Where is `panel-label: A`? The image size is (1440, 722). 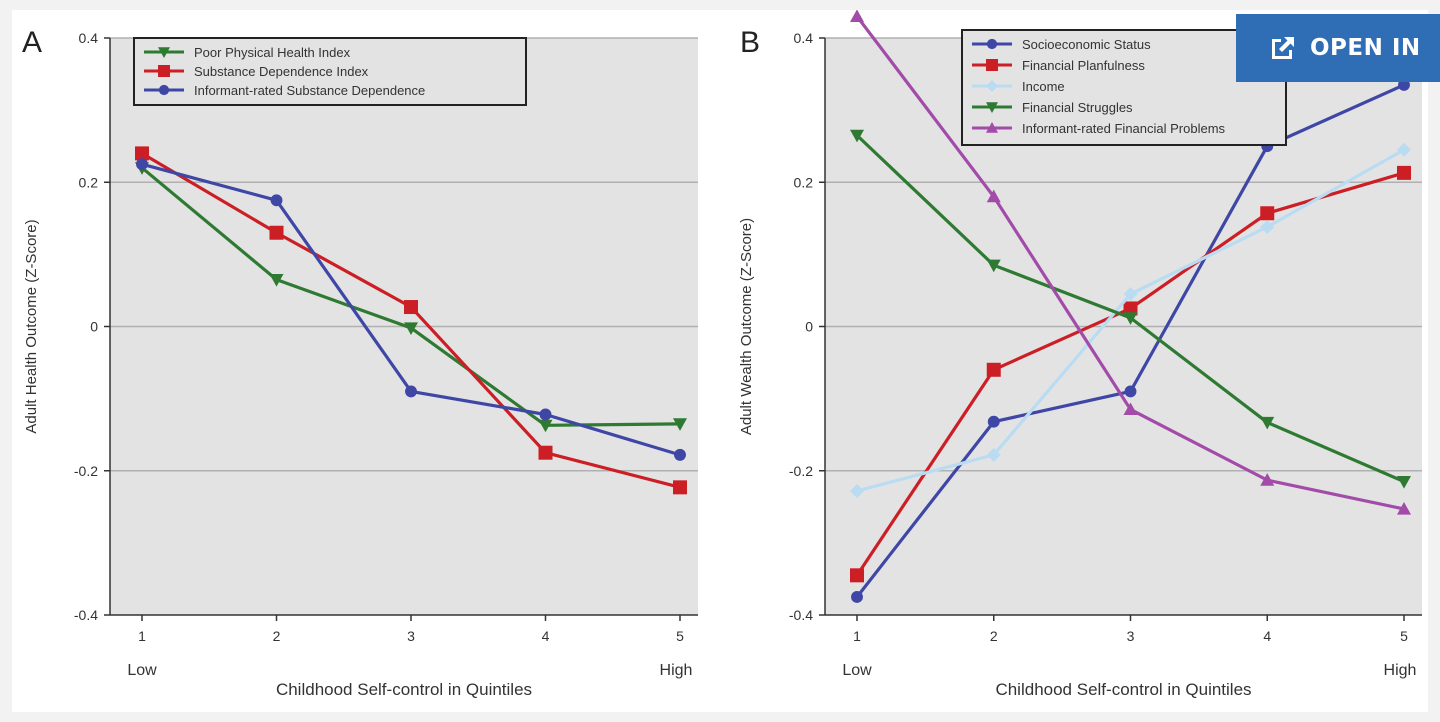
panel-label: A is located at coordinates (32, 42).